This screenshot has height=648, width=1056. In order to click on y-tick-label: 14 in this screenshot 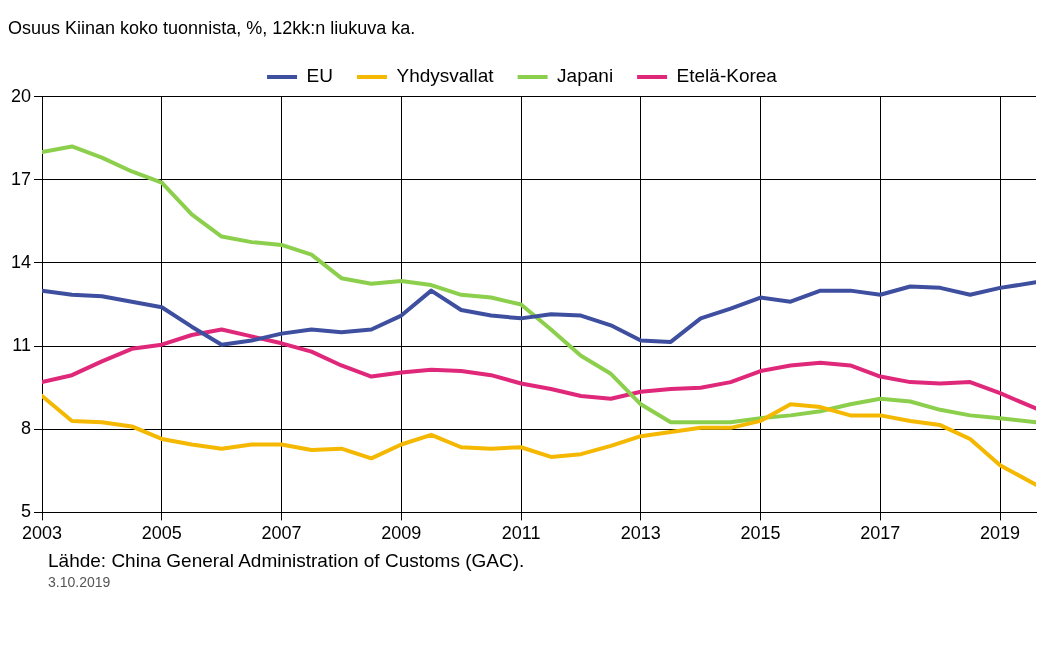, I will do `click(21, 261)`.